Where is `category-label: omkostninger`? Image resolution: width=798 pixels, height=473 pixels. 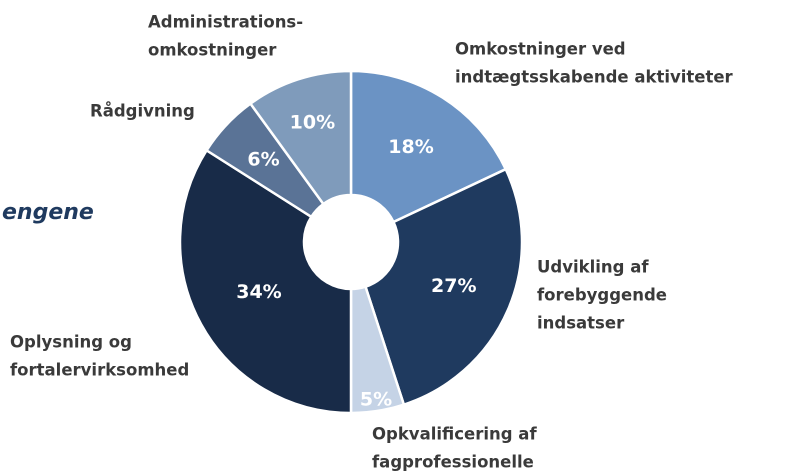
category-label: omkostninger is located at coordinates (212, 50).